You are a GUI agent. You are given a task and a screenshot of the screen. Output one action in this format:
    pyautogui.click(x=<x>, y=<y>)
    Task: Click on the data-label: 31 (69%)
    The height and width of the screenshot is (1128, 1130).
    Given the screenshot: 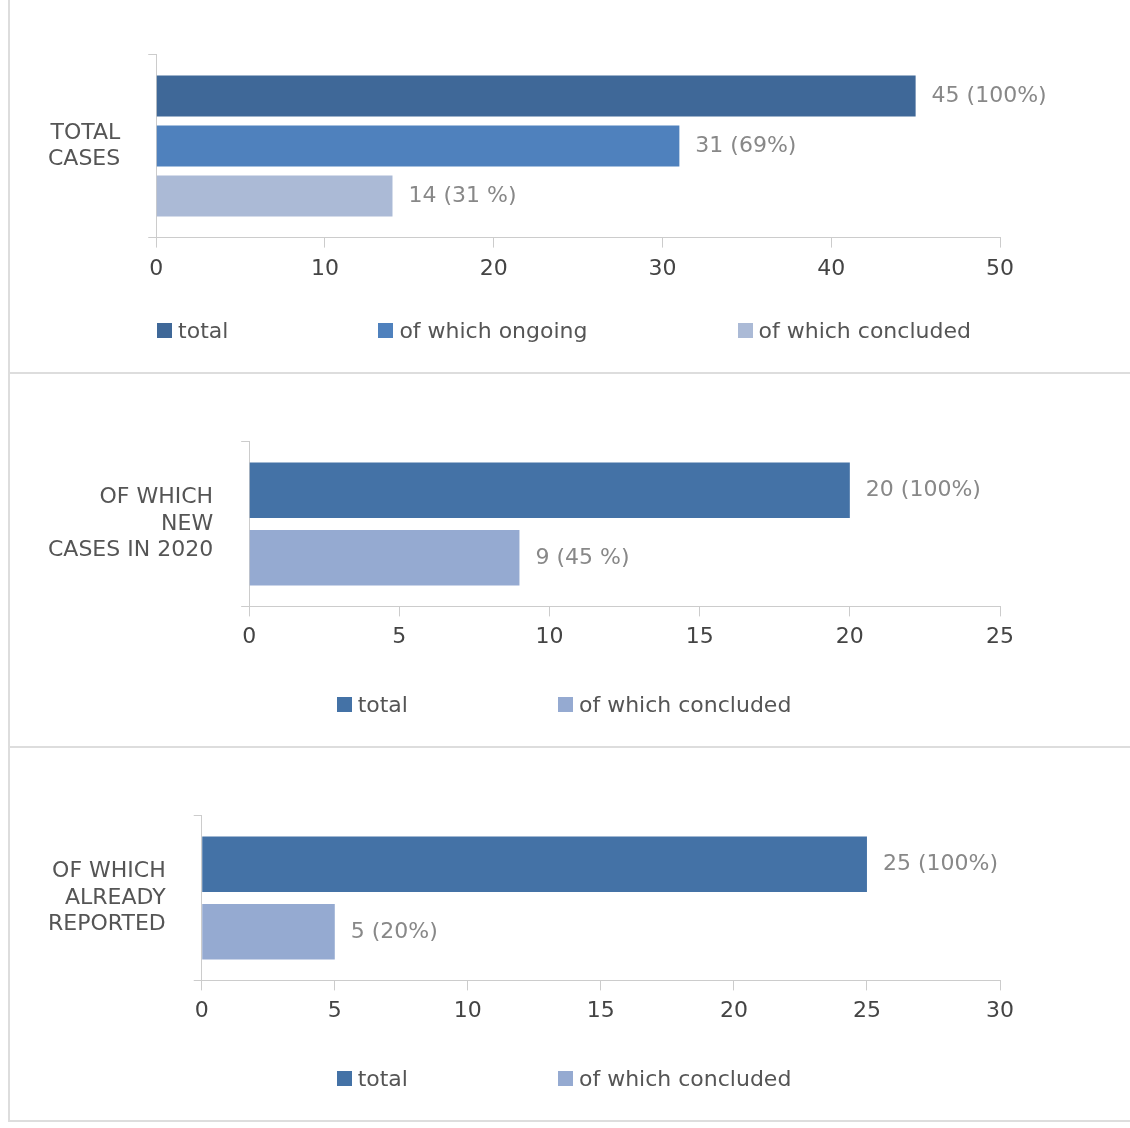 What is the action you would take?
    pyautogui.click(x=746, y=144)
    